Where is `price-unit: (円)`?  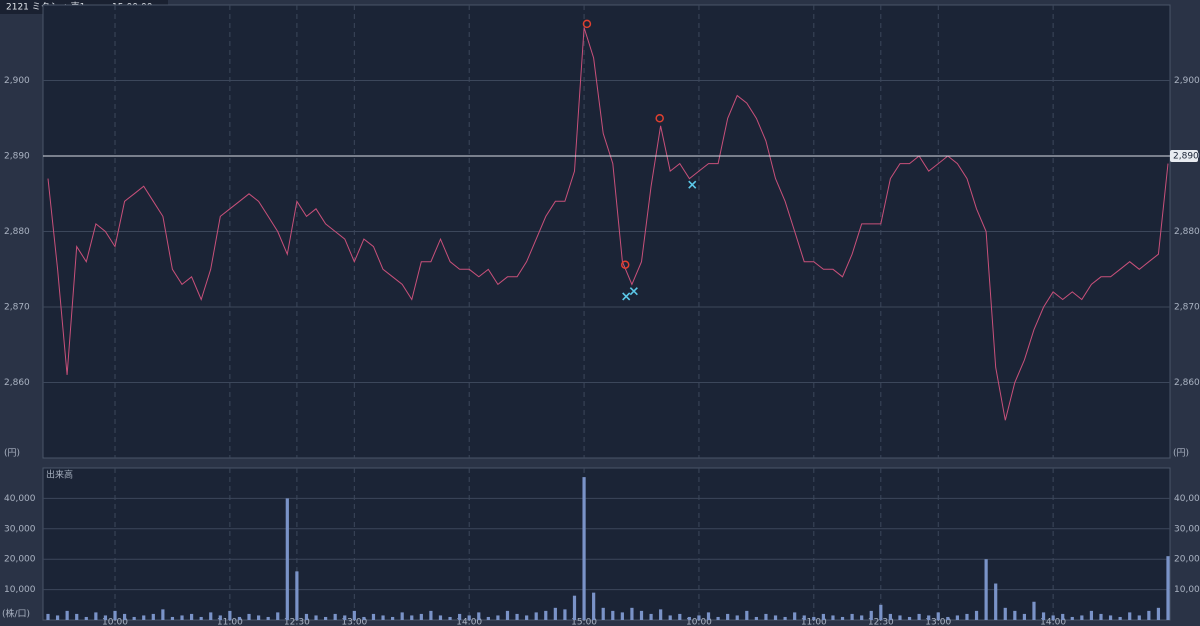
price-unit: (円) is located at coordinates (1181, 453).